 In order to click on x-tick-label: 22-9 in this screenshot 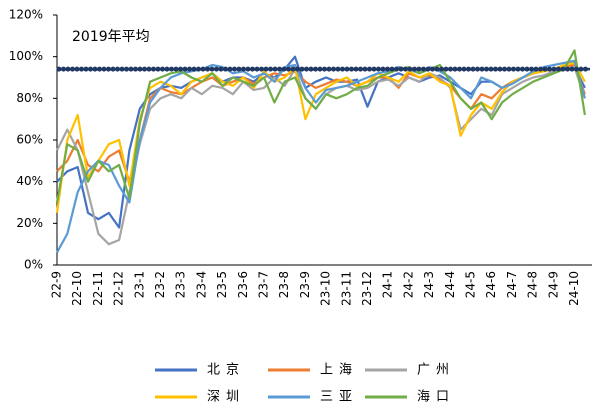, I will do `click(57, 284)`.